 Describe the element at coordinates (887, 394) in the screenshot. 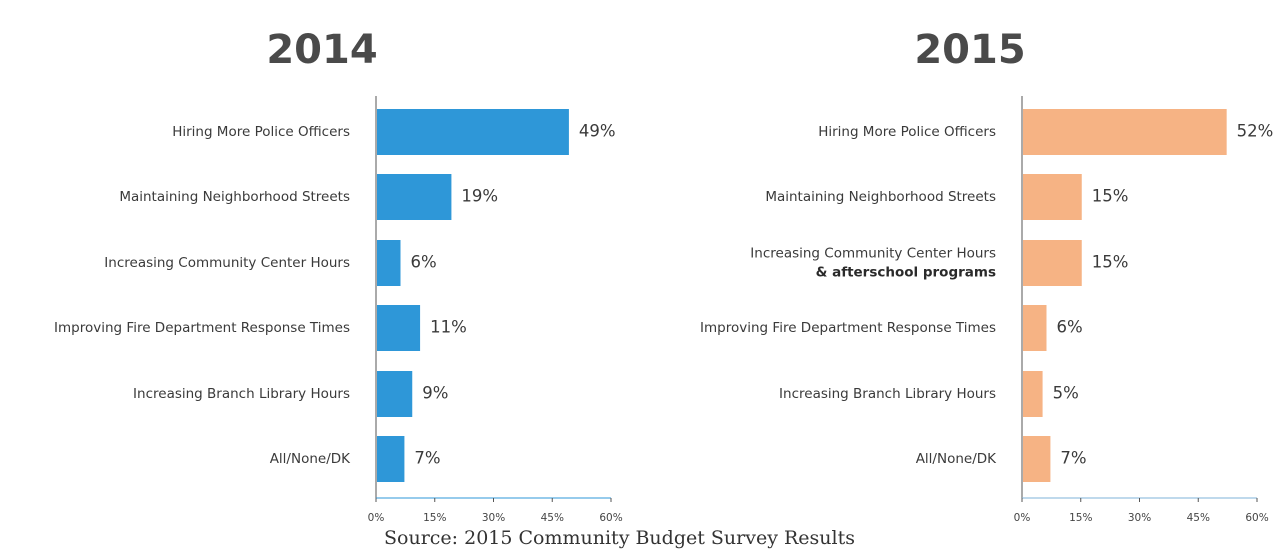

I see `chart-1-category-label: Increasing Branch Library Hours` at that location.